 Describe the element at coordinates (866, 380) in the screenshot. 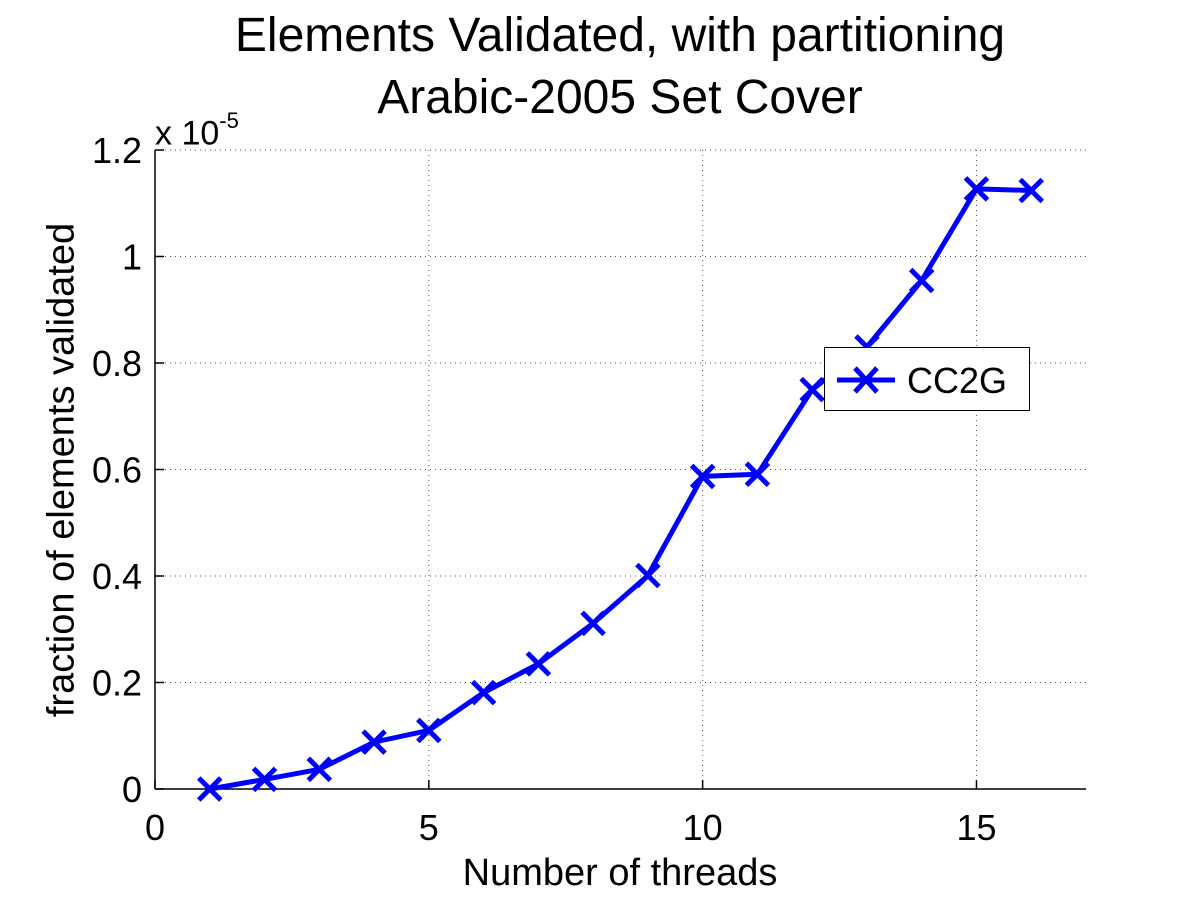

I see `legend-swatch` at that location.